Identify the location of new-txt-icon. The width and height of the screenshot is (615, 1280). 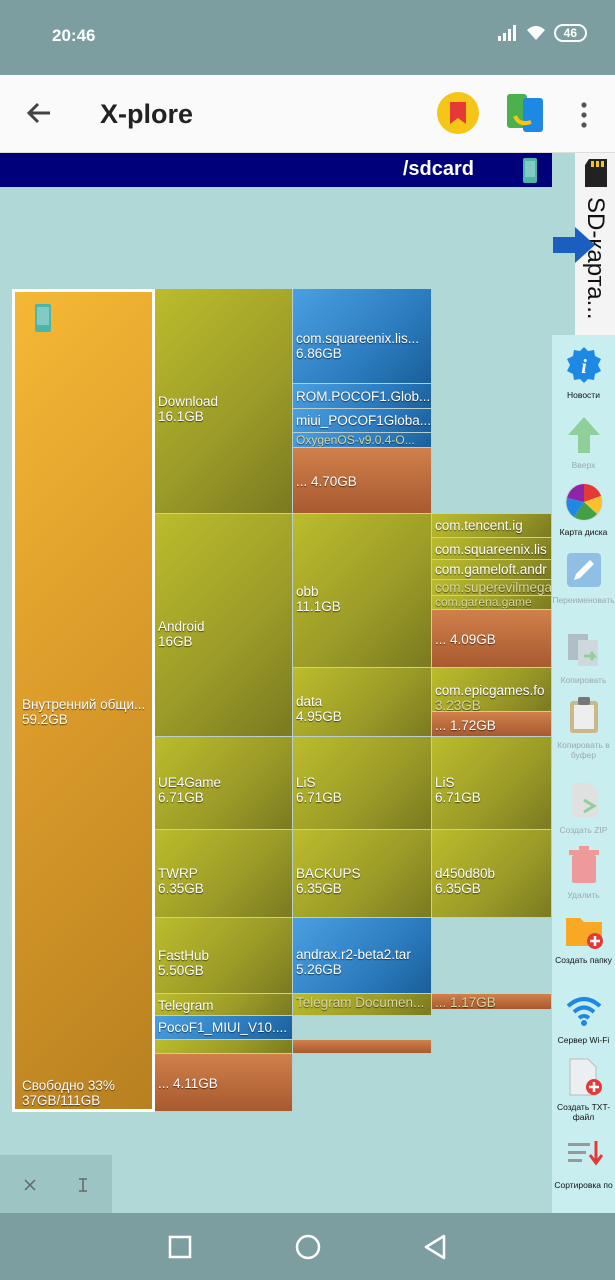
(585, 1077).